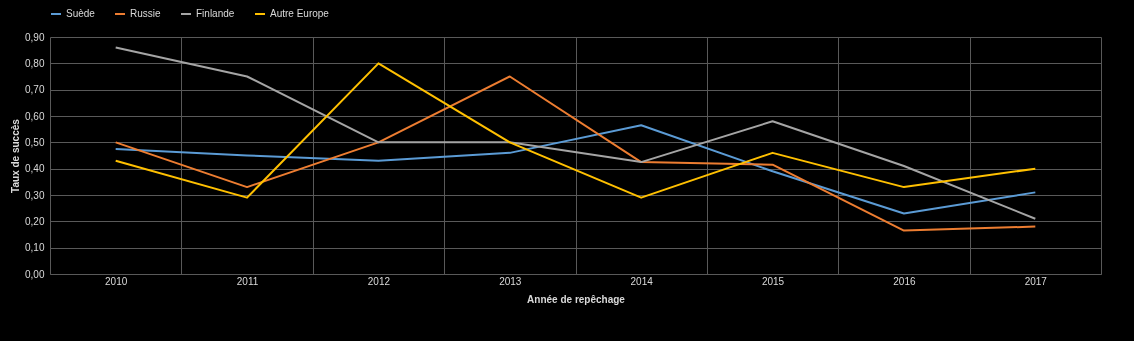  What do you see at coordinates (35, 221) in the screenshot?
I see `y-tick-label: 0,20` at bounding box center [35, 221].